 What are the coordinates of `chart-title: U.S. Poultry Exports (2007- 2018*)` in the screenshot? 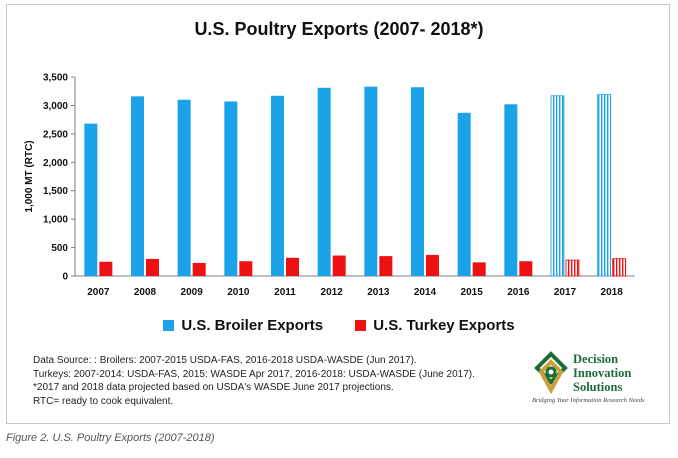 It's located at (339, 29).